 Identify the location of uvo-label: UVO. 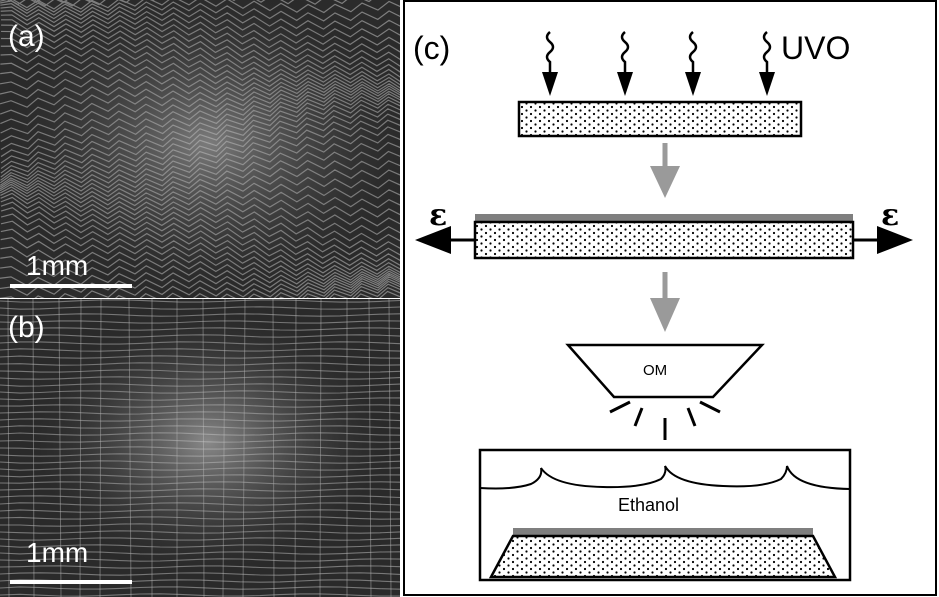
(816, 48).